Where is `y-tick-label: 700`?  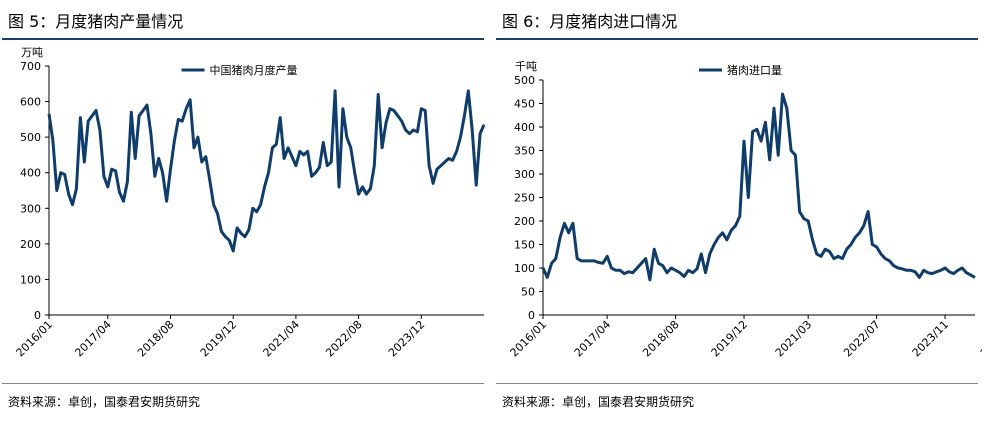
y-tick-label: 700 is located at coordinates (30, 66).